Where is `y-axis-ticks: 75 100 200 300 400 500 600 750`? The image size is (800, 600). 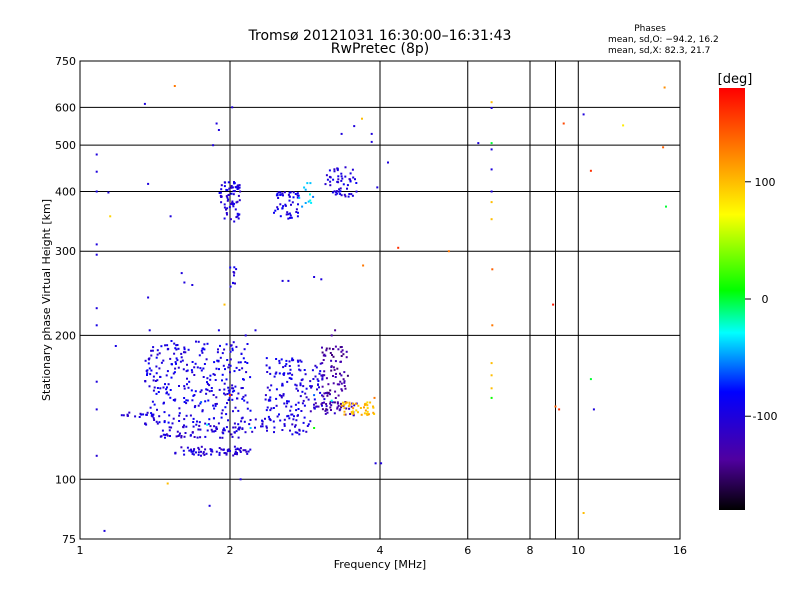 y-axis-ticks: 75 100 200 300 400 500 600 750 is located at coordinates (65, 300).